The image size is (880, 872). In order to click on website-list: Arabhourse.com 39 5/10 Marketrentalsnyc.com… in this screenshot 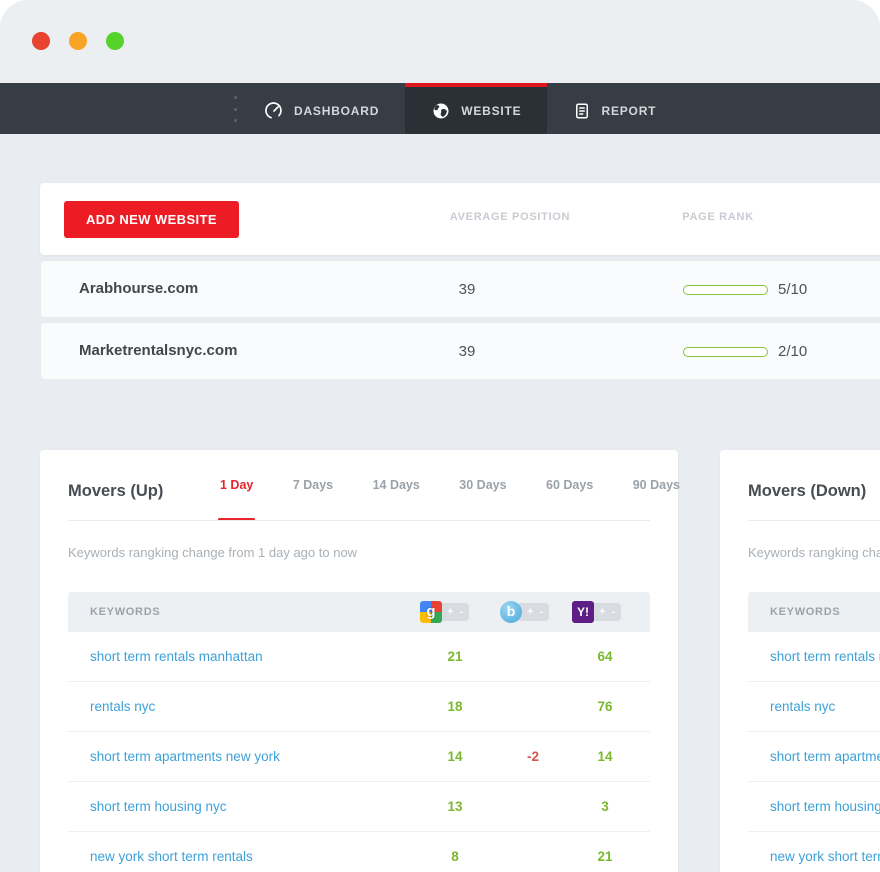, I will do `click(460, 322)`.